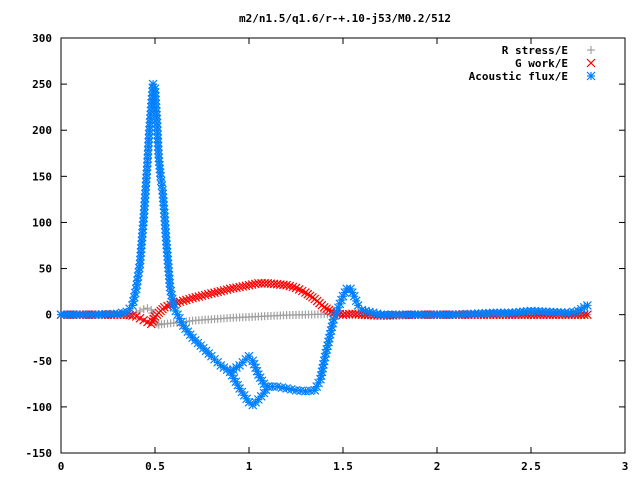  What do you see at coordinates (518, 76) in the screenshot?
I see `legend-label: Acoustic flux/E` at bounding box center [518, 76].